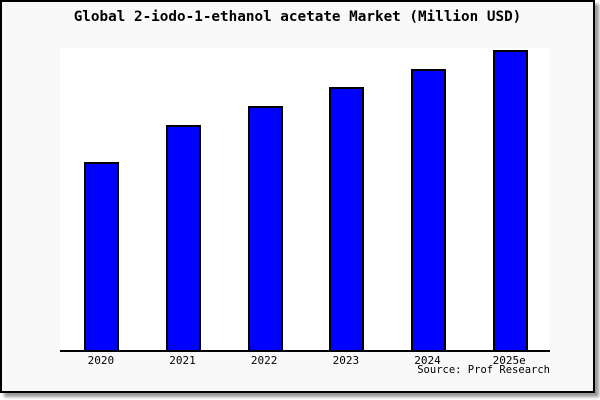  Describe the element at coordinates (183, 237) in the screenshot. I see `bar-2021` at that location.